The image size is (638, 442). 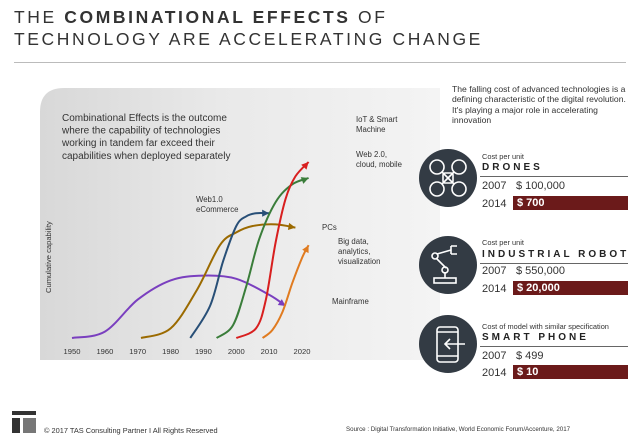 I want to click on series-arrow-big-data, so click(x=305, y=249).